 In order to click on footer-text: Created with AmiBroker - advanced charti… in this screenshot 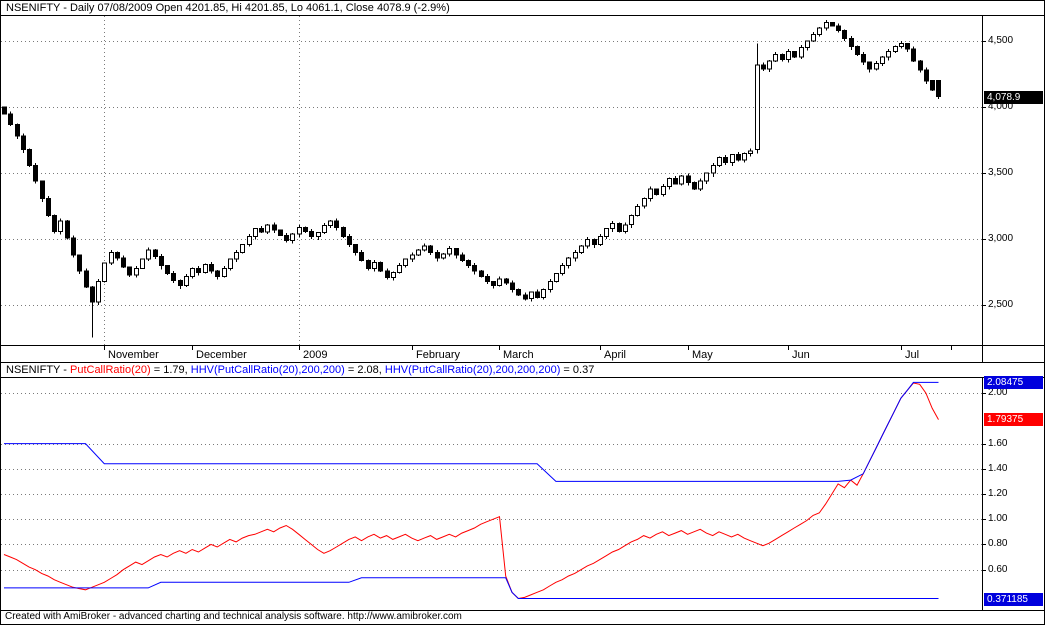, I will do `click(176, 616)`.